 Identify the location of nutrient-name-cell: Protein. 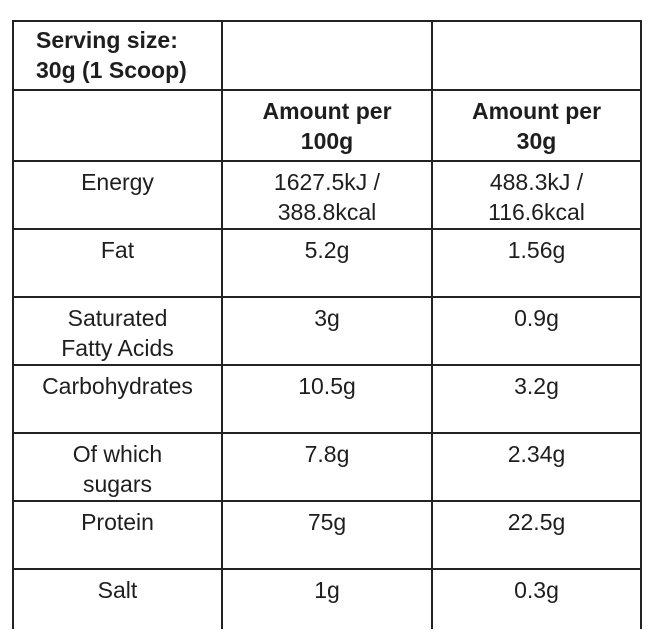
(117, 535).